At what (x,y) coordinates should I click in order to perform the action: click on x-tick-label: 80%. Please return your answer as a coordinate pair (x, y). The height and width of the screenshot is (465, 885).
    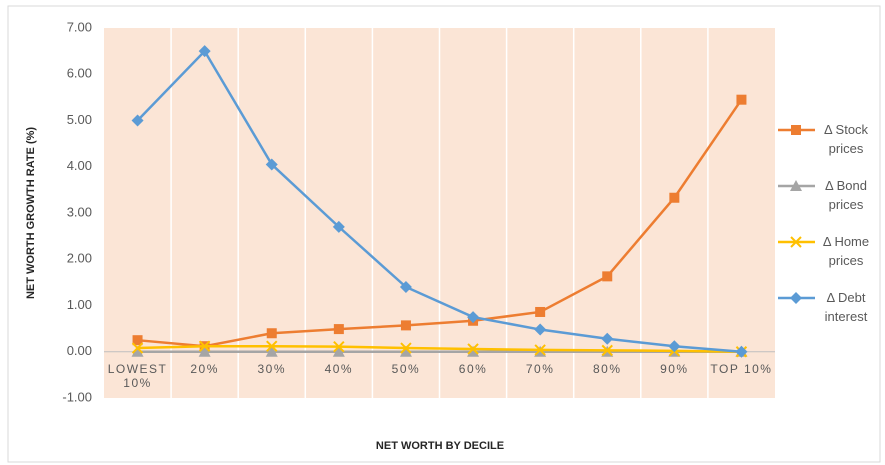
    Looking at the image, I should click on (607, 368).